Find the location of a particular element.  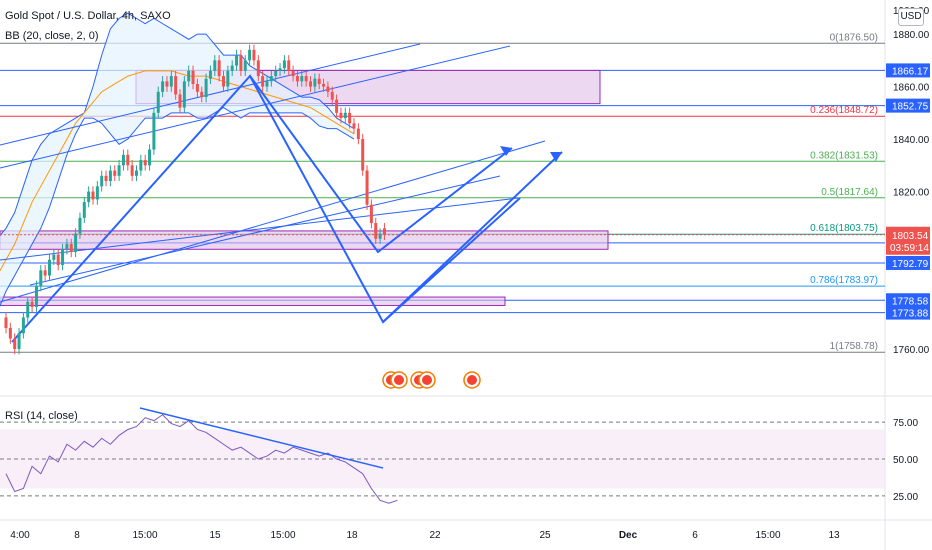

price-level-tag-label: 1866.17 is located at coordinates (910, 71).